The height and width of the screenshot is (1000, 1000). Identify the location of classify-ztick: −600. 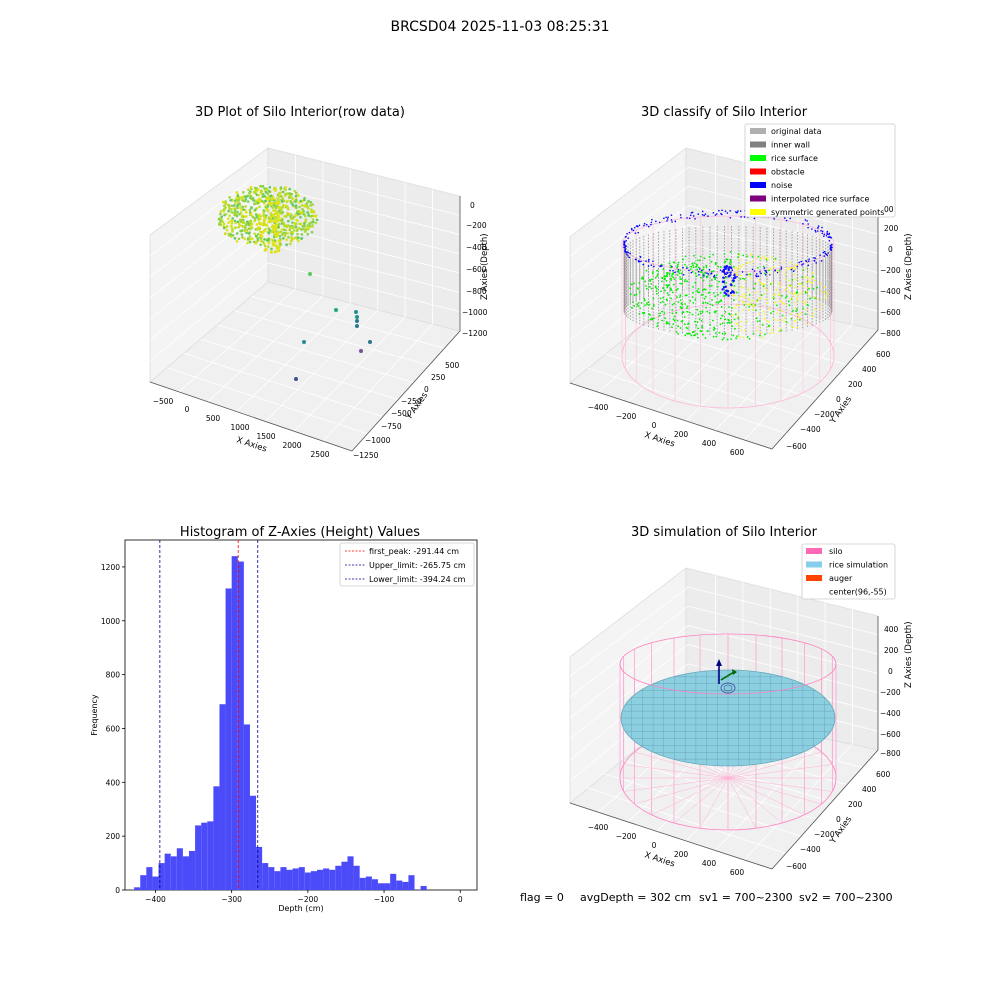
(890, 312).